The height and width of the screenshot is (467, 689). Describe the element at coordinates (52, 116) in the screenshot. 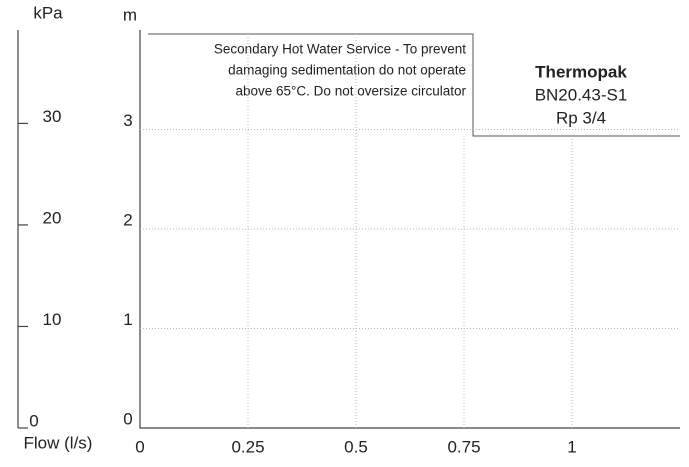

I see `y2-tick-label: 30` at that location.